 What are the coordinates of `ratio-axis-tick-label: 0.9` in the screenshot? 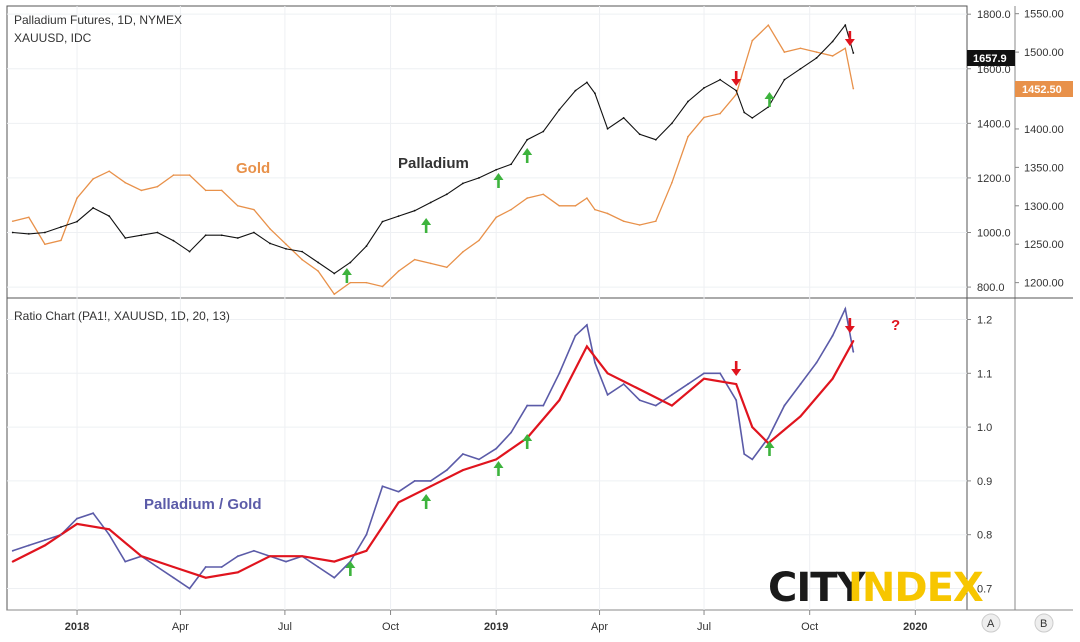 It's located at (984, 482).